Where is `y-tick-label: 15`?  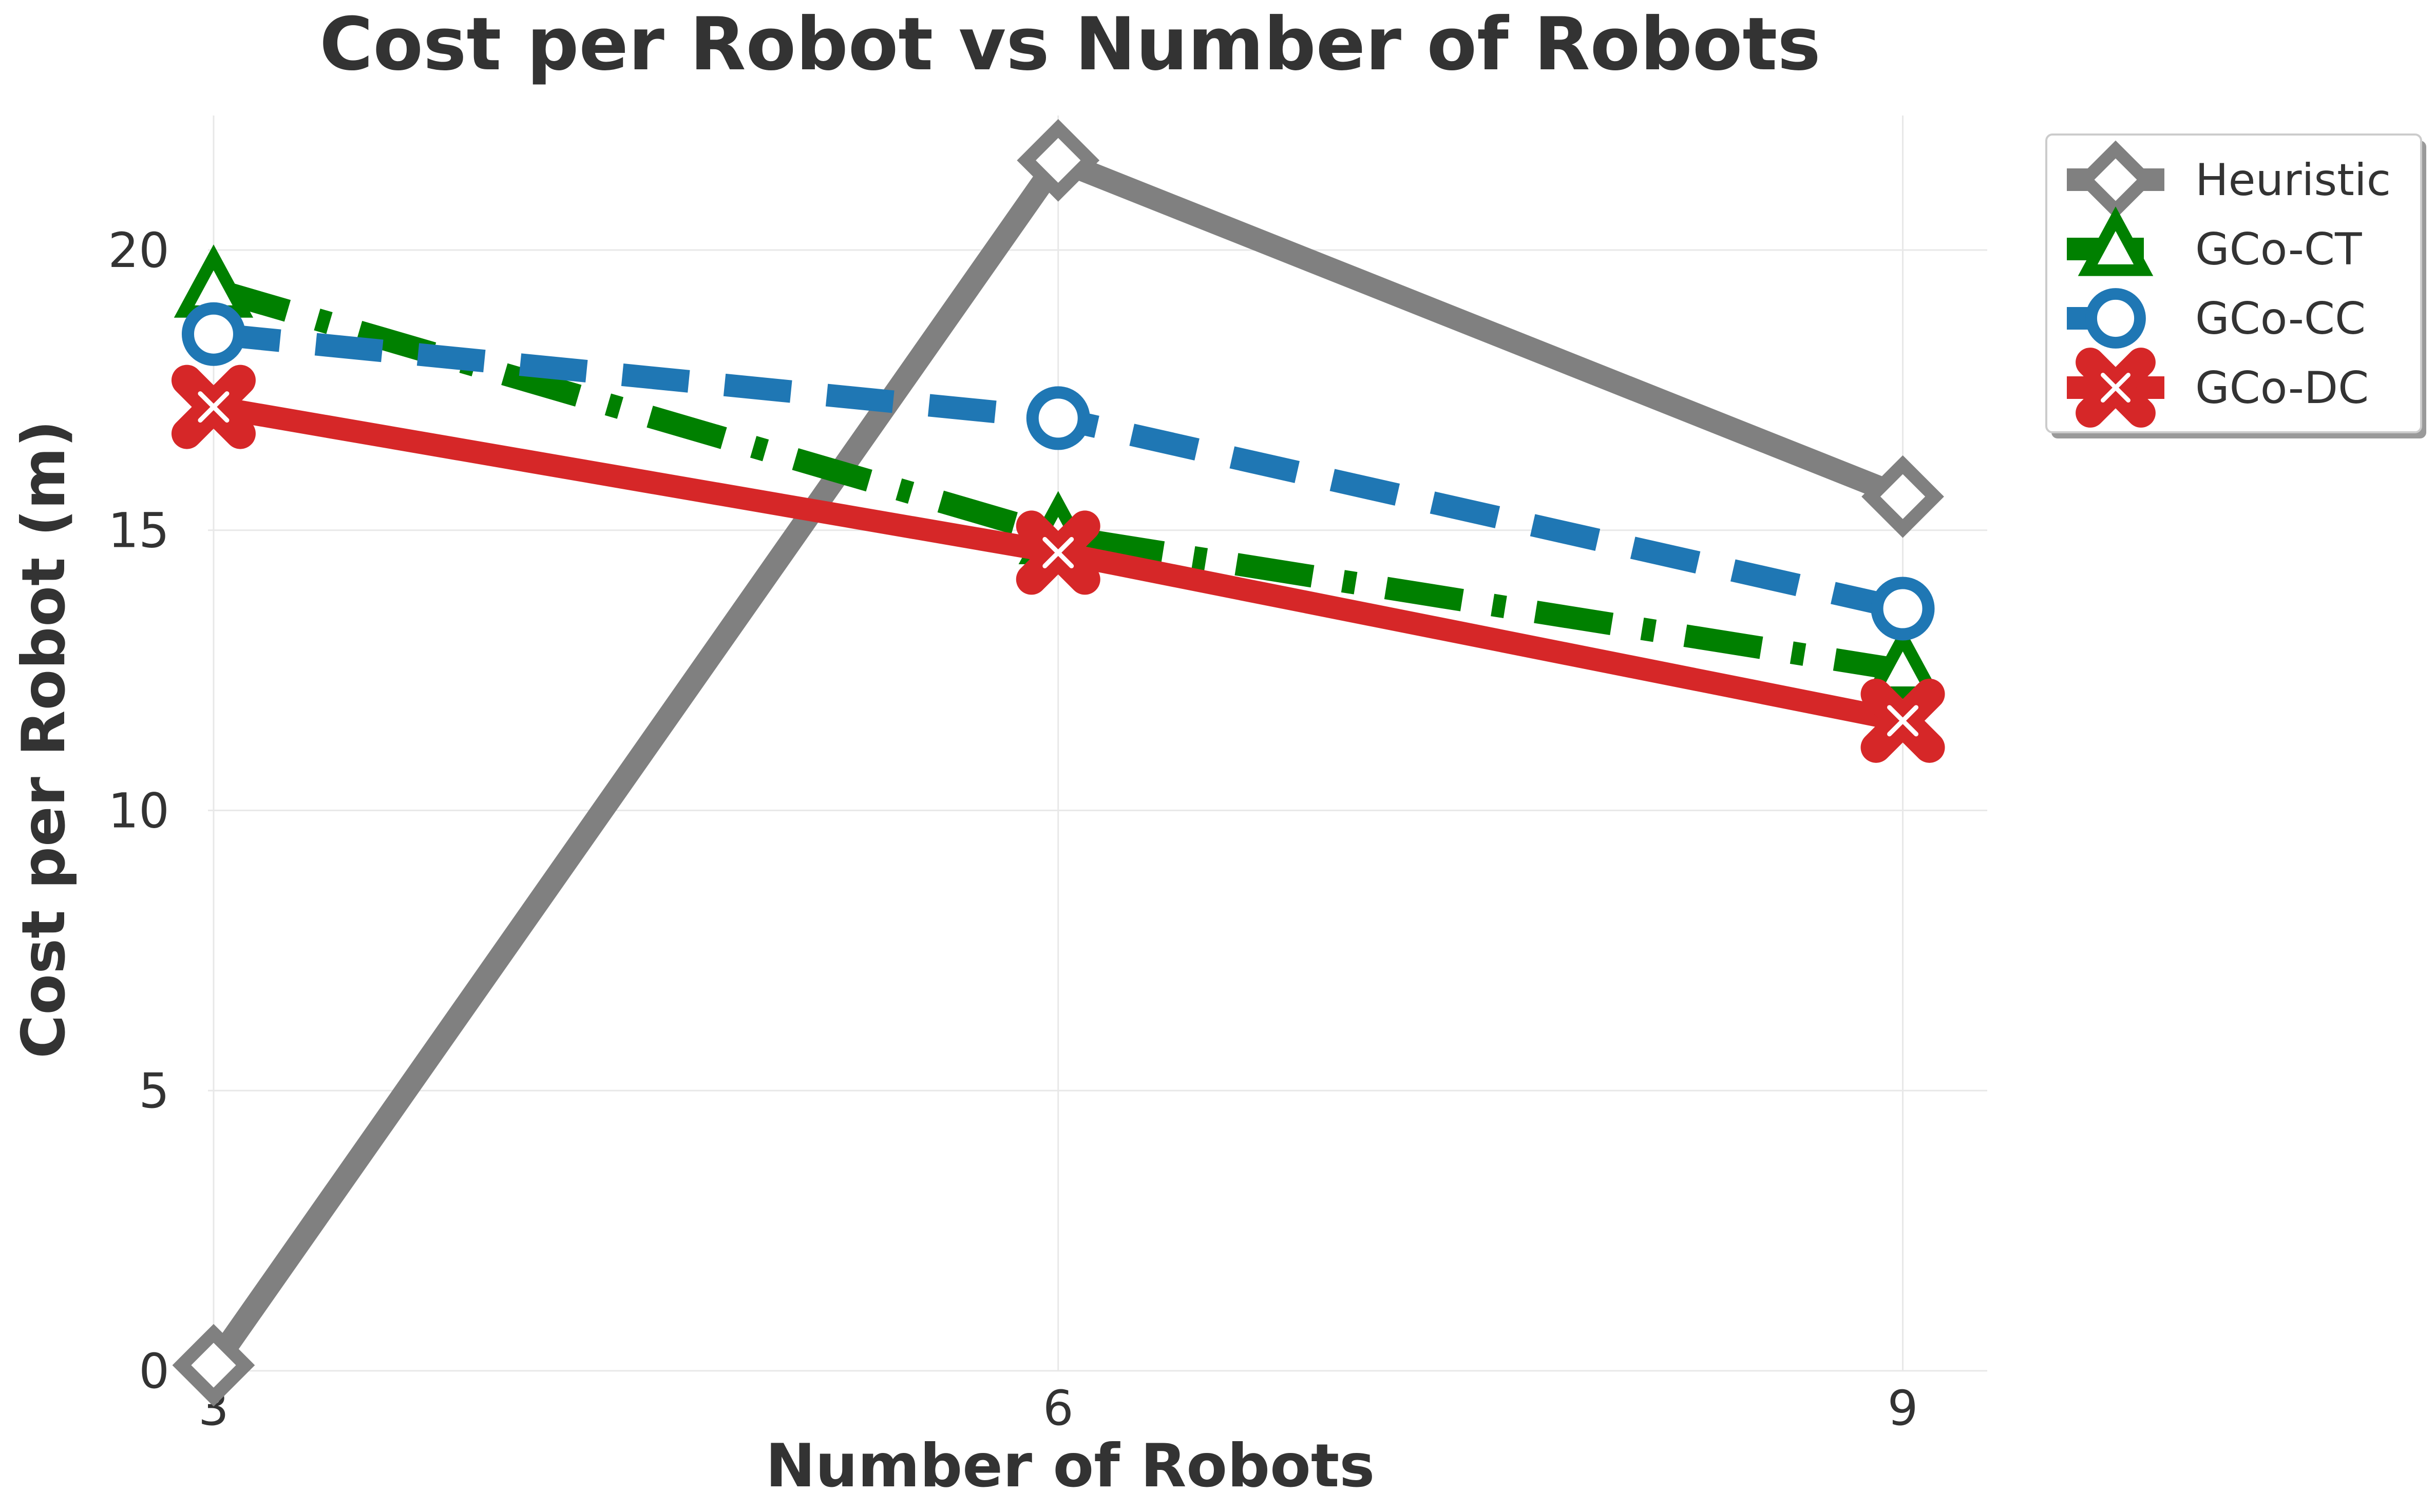 y-tick-label: 15 is located at coordinates (138, 531).